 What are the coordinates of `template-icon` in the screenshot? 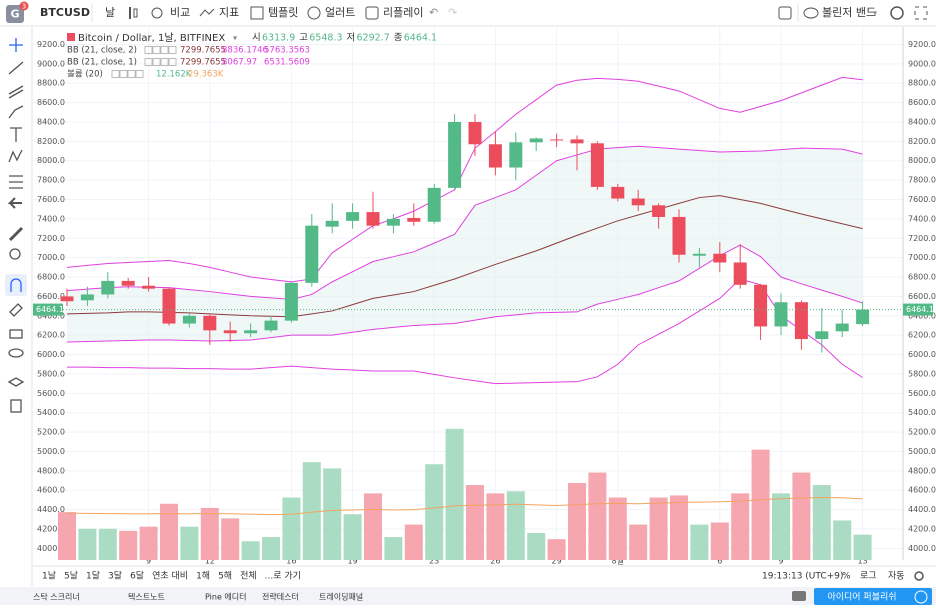 It's located at (257, 13).